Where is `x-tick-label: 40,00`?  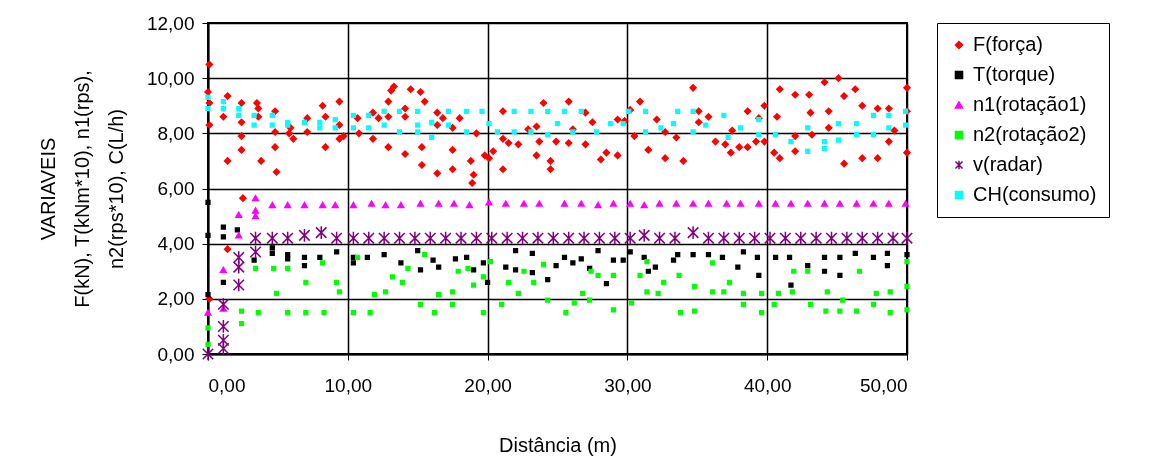 x-tick-label: 40,00 is located at coordinates (767, 385).